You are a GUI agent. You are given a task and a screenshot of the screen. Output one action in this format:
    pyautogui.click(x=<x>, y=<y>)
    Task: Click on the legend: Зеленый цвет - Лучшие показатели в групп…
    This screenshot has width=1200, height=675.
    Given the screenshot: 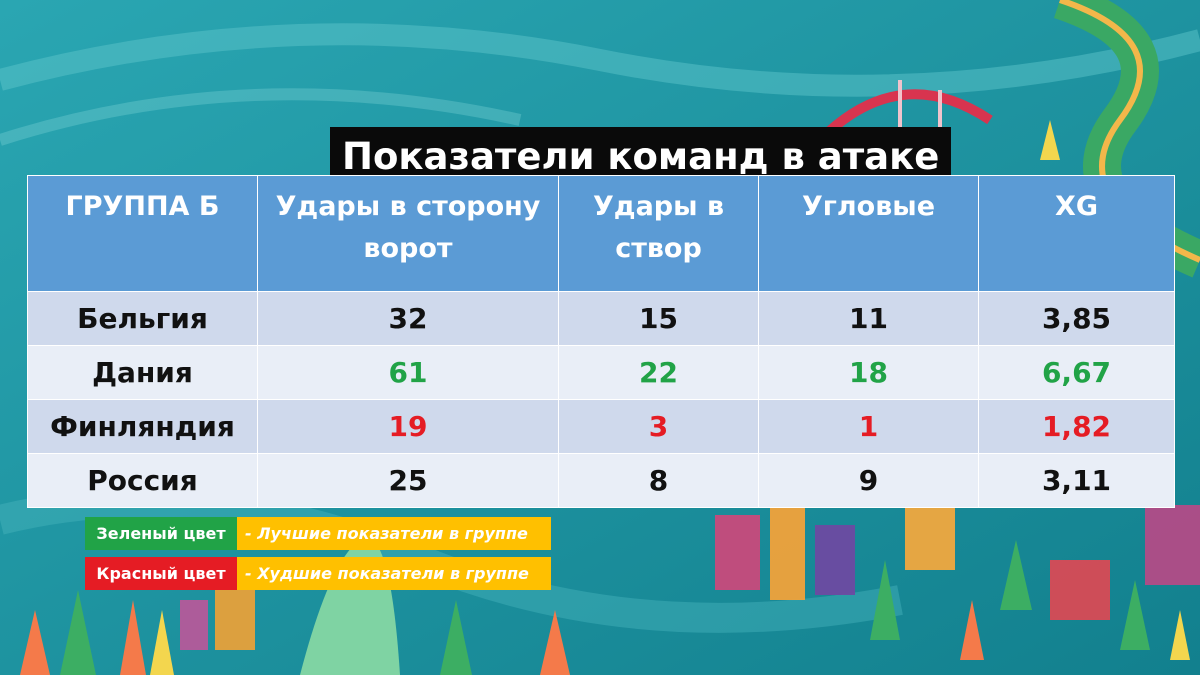 What is the action you would take?
    pyautogui.click(x=318, y=557)
    